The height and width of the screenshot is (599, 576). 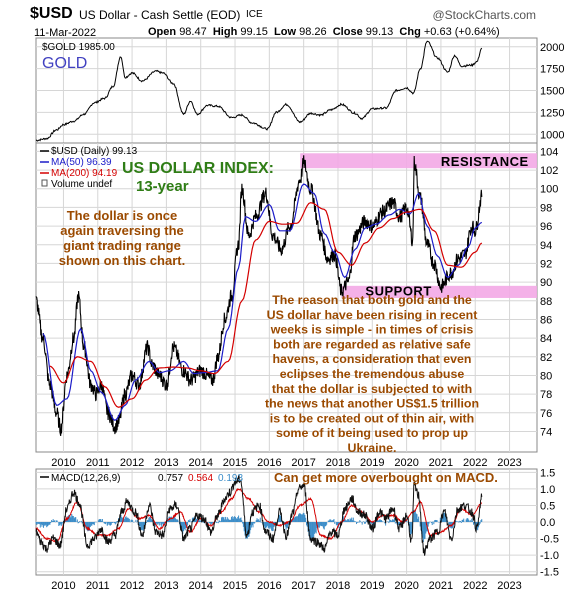 What do you see at coordinates (549, 540) in the screenshot?
I see `macd-y-tick-label: -0.5` at bounding box center [549, 540].